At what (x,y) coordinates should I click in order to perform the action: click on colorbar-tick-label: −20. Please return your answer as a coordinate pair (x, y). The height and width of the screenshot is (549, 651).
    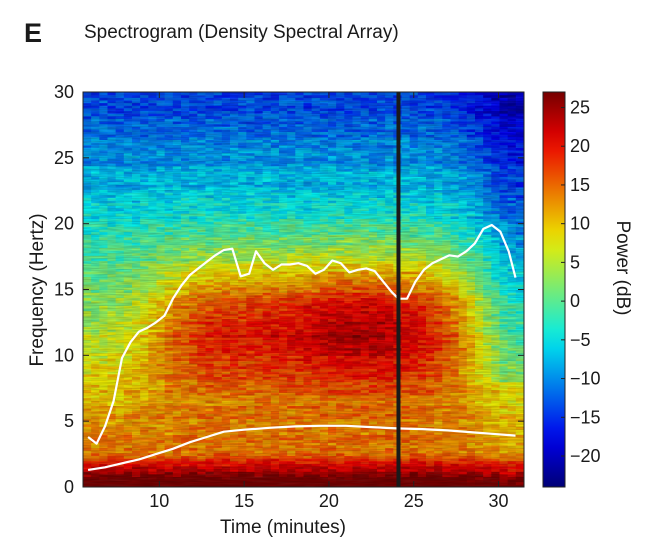
    Looking at the image, I should click on (585, 456).